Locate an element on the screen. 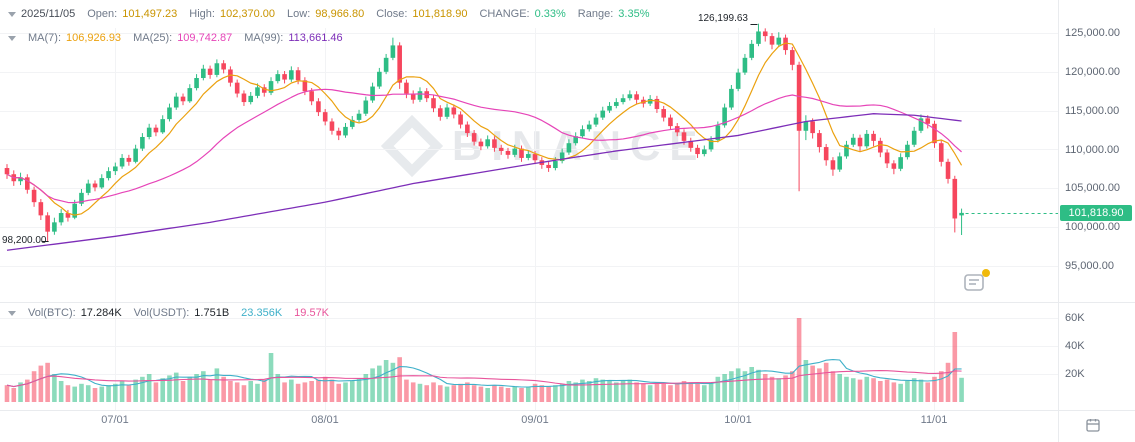 The width and height of the screenshot is (1135, 442). news-icon is located at coordinates (974, 282).